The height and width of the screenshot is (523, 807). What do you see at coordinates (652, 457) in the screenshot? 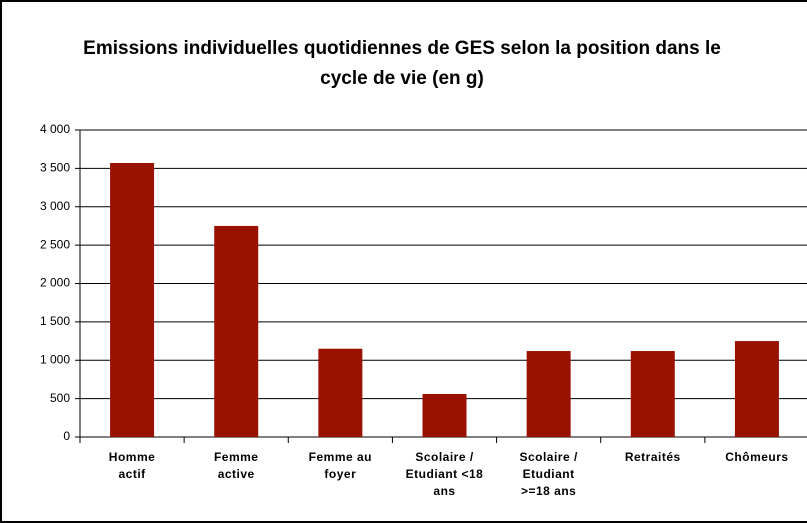
I see `x-tick-label: Retraités` at bounding box center [652, 457].